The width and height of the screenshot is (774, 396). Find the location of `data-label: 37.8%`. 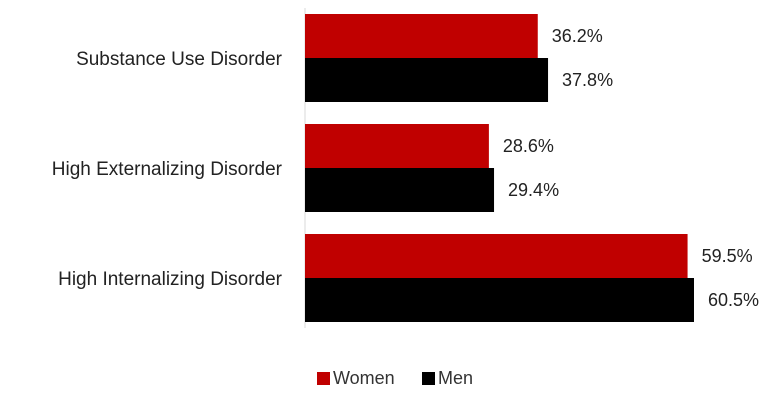

data-label: 37.8% is located at coordinates (587, 80).